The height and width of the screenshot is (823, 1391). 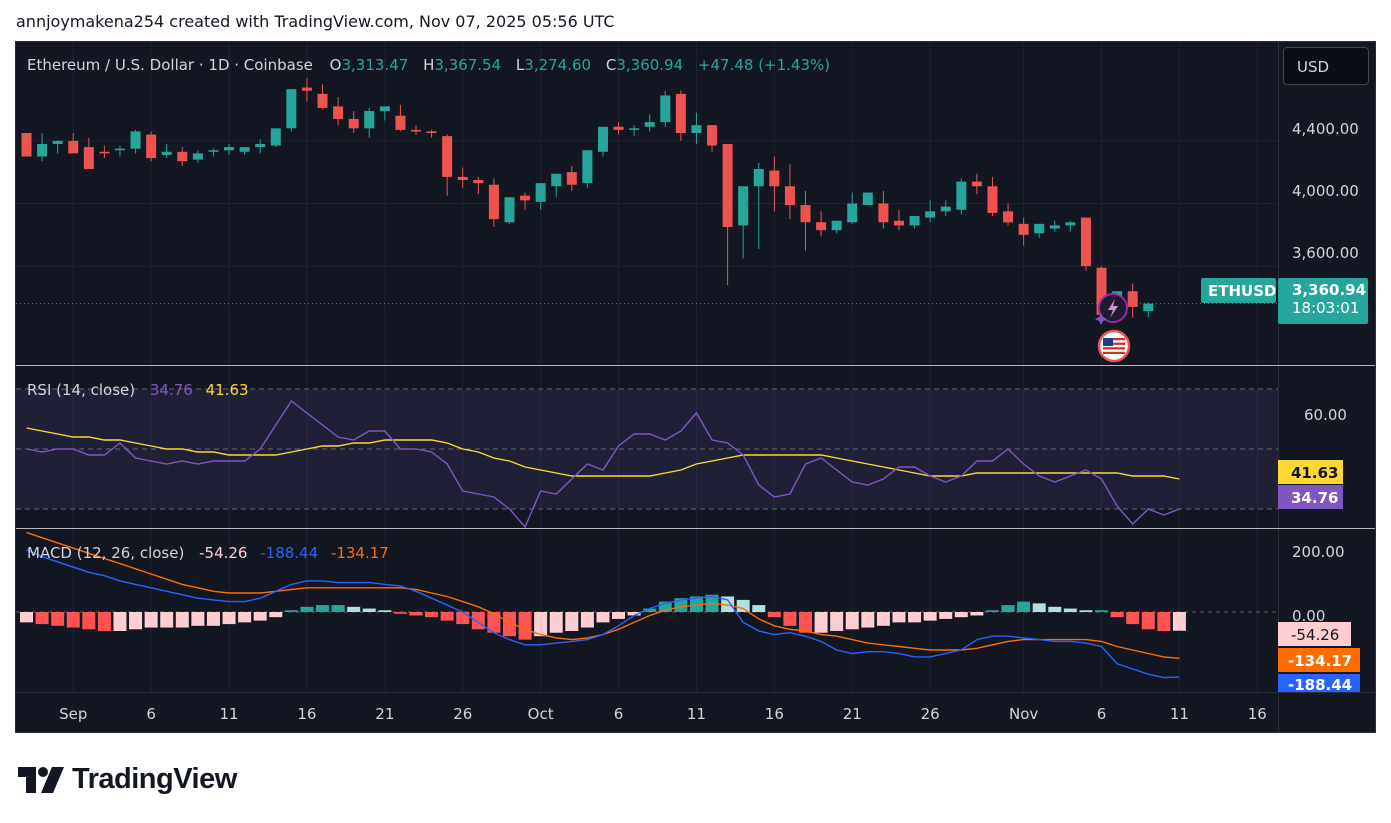 What do you see at coordinates (106, 553) in the screenshot?
I see `macd-title: MACD (12, 26, close)` at bounding box center [106, 553].